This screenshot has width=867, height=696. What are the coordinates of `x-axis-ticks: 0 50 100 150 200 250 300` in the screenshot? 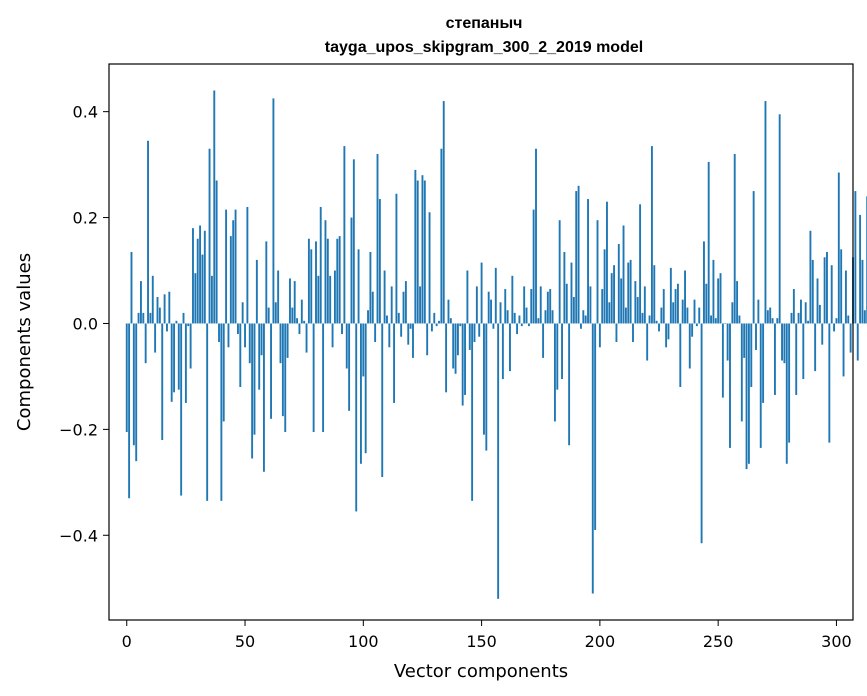 It's located at (487, 635).